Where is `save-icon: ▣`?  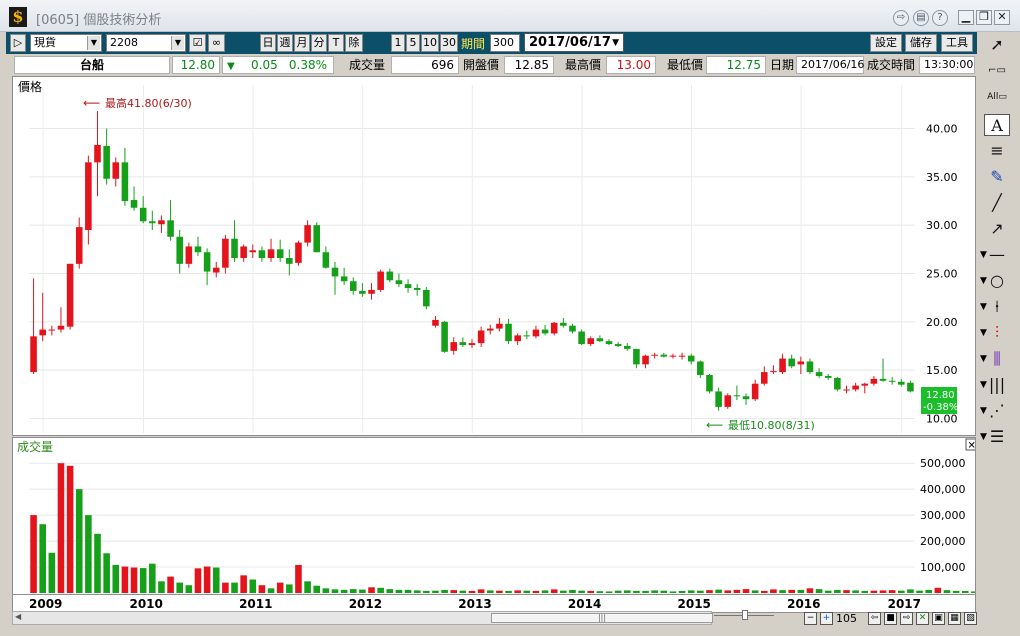 save-icon: ▣ is located at coordinates (938, 618).